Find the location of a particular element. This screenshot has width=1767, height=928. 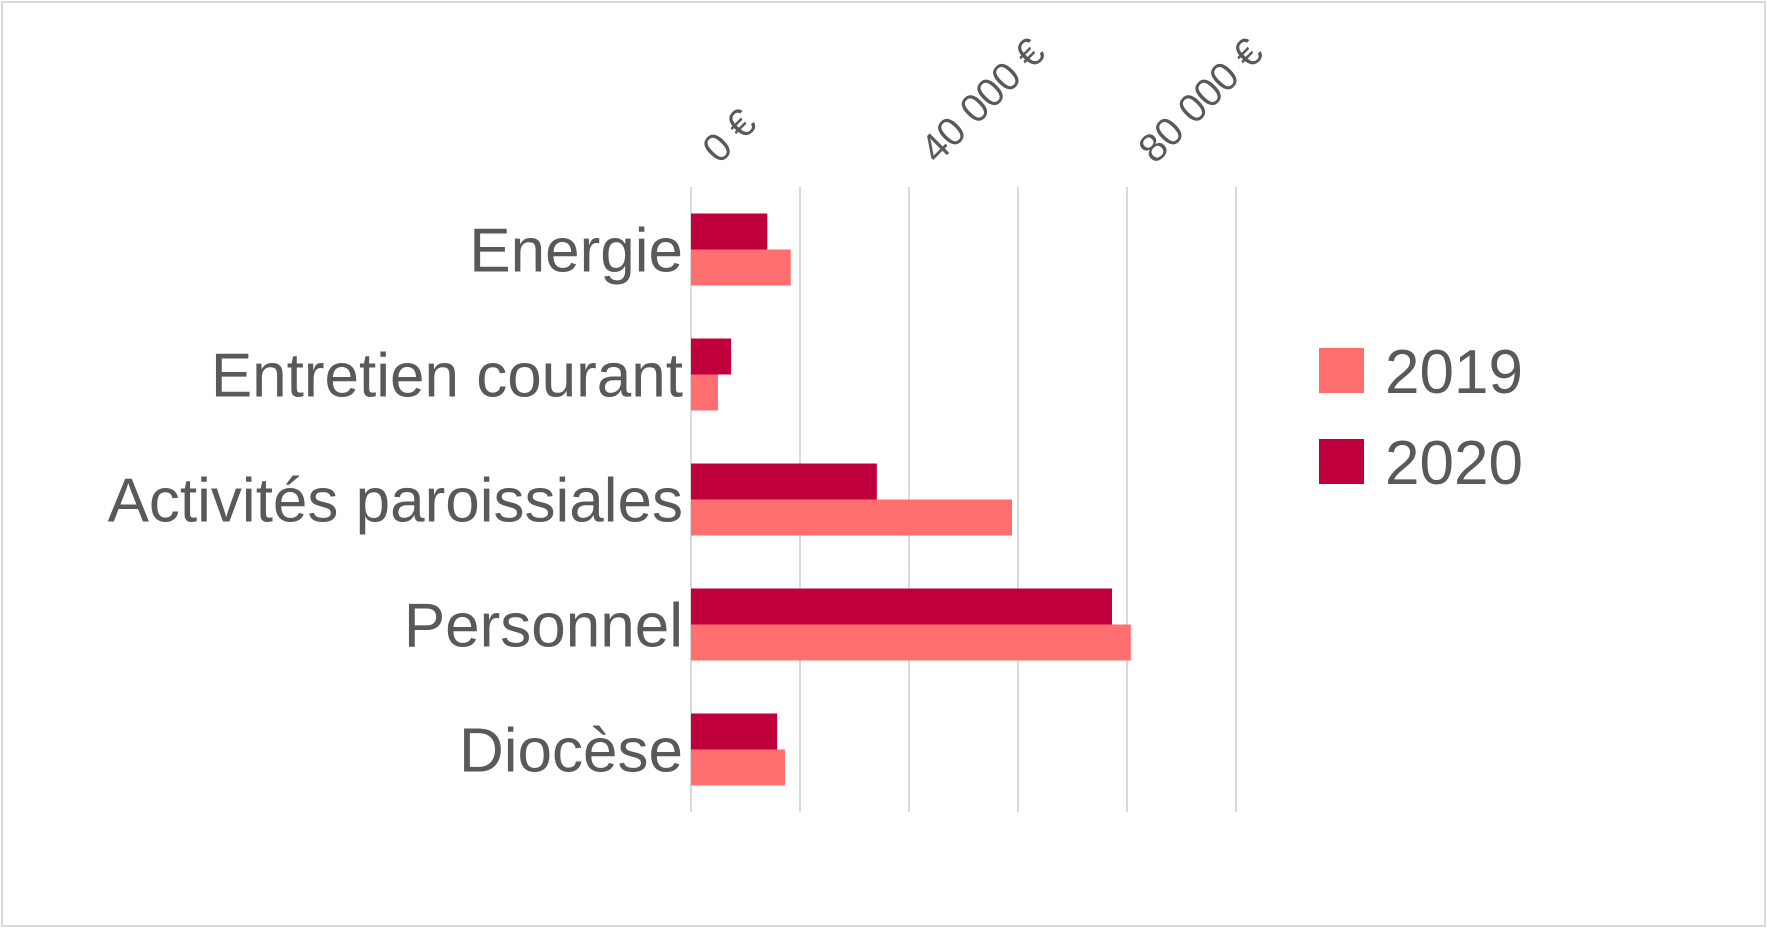

y-tick-label: Energie is located at coordinates (576, 251).